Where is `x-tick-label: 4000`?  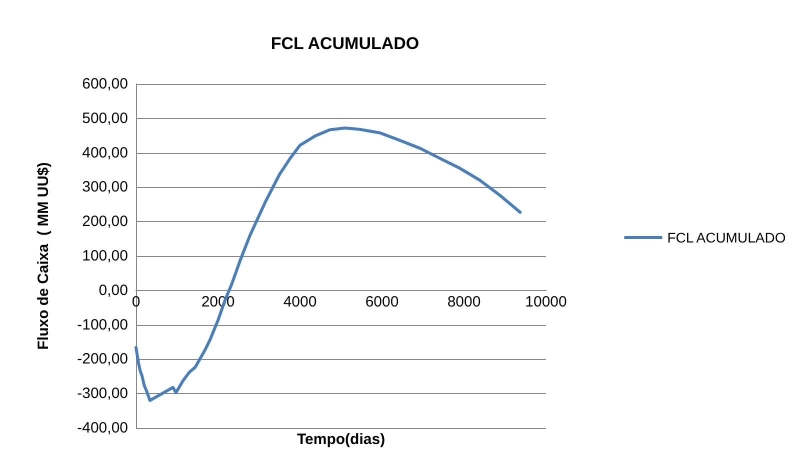 x-tick-label: 4000 is located at coordinates (300, 301).